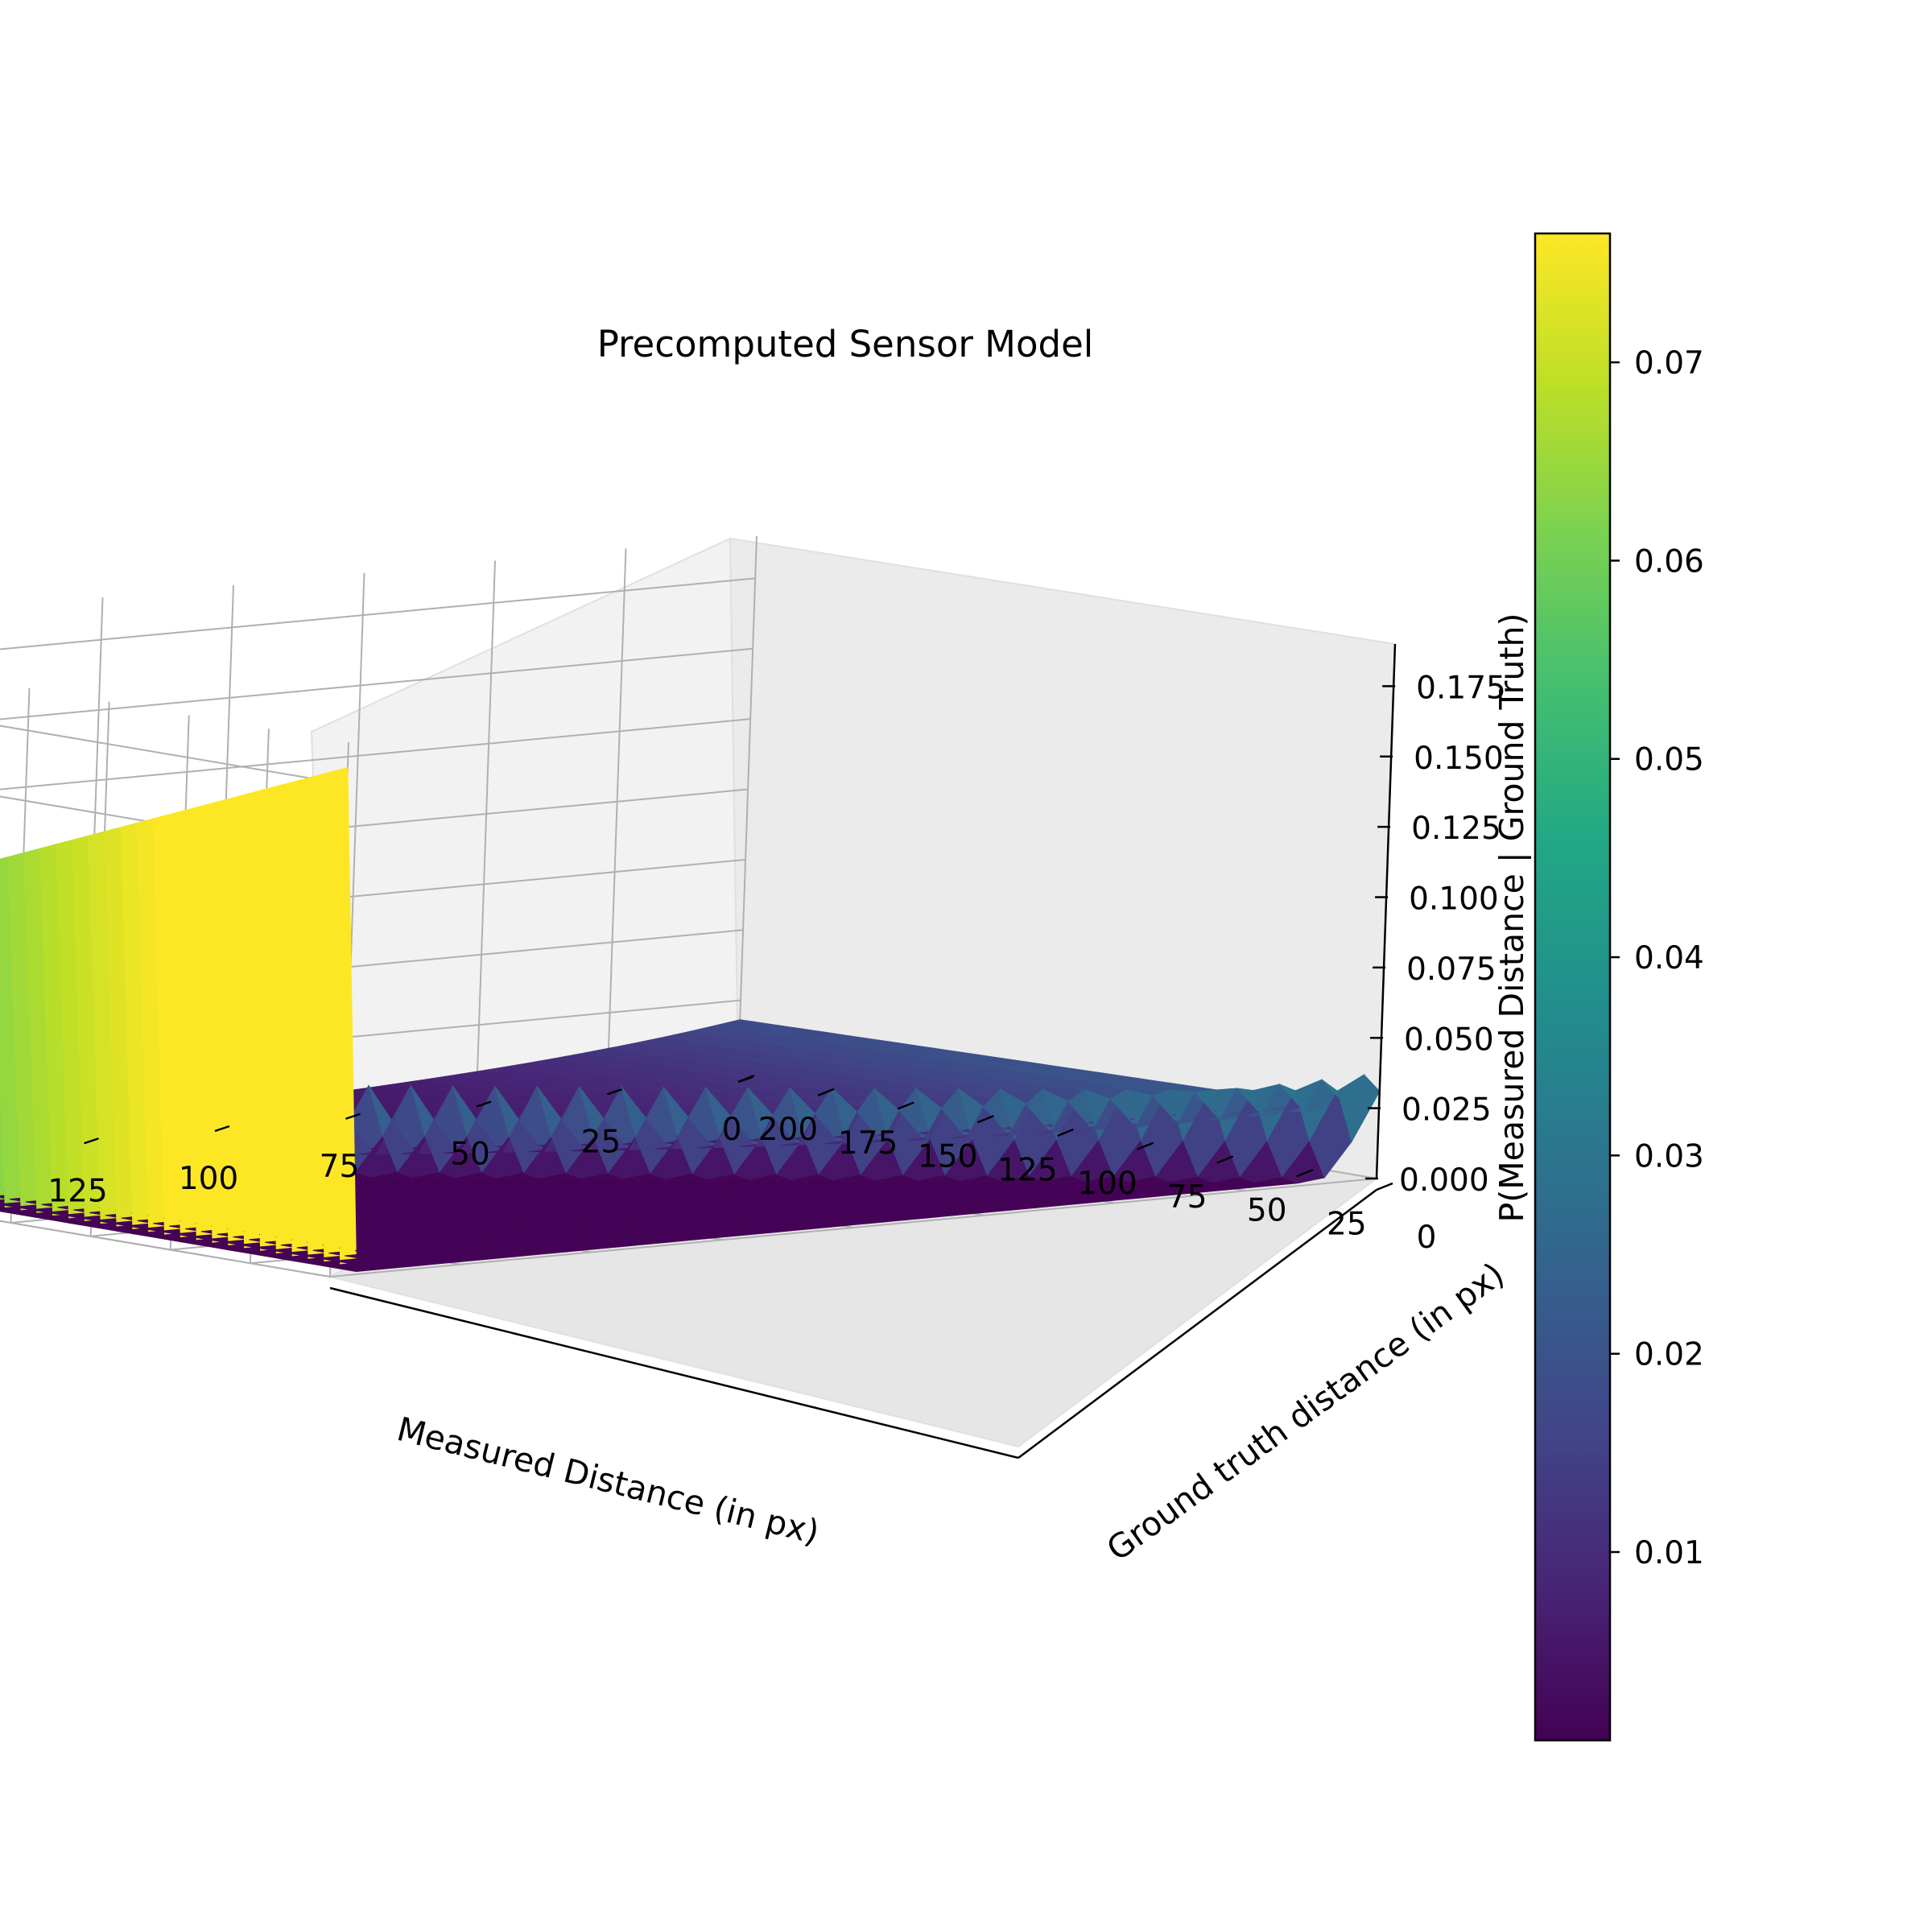 This screenshot has width=1932, height=1932. I want to click on y-tick-label: 175, so click(868, 1143).